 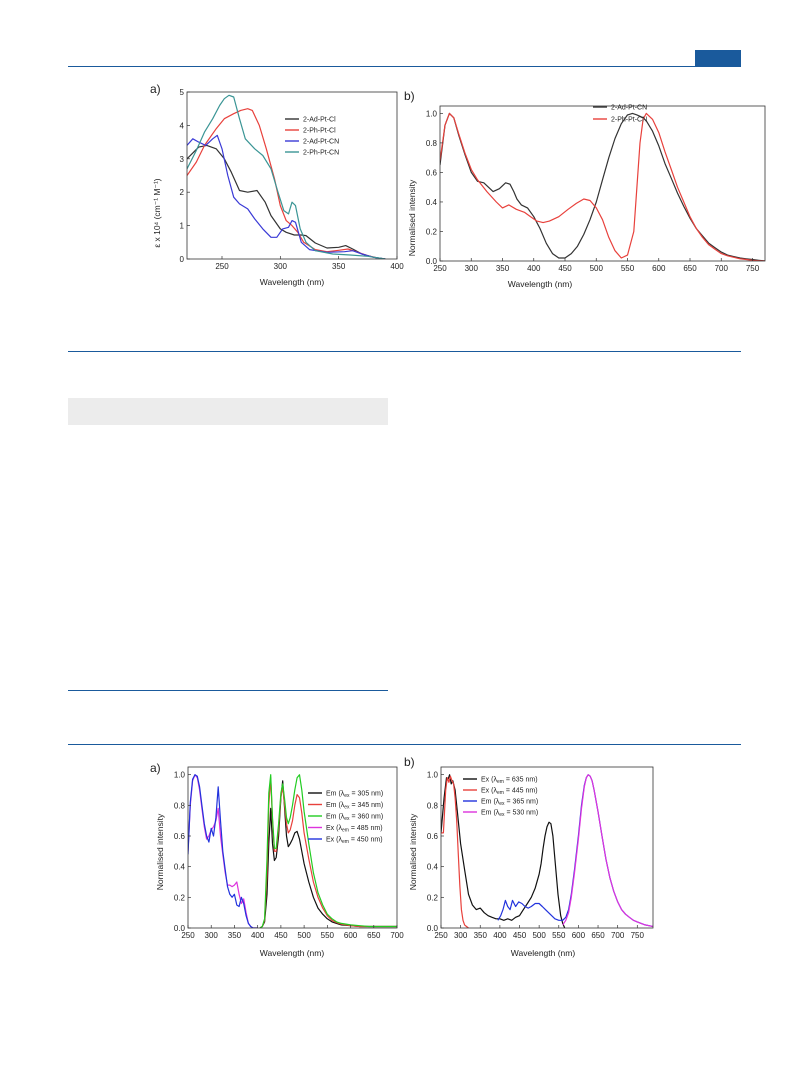 I want to click on y-axis-label: ε x 10⁴ (cm⁻¹ M⁻¹), so click(x=157, y=212).